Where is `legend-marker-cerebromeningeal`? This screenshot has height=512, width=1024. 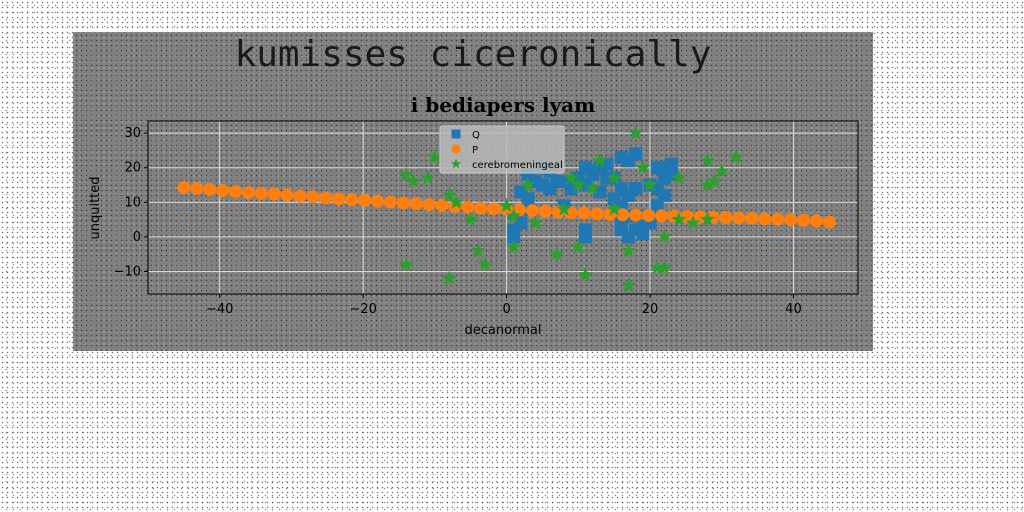 legend-marker-cerebromeningeal is located at coordinates (456, 163).